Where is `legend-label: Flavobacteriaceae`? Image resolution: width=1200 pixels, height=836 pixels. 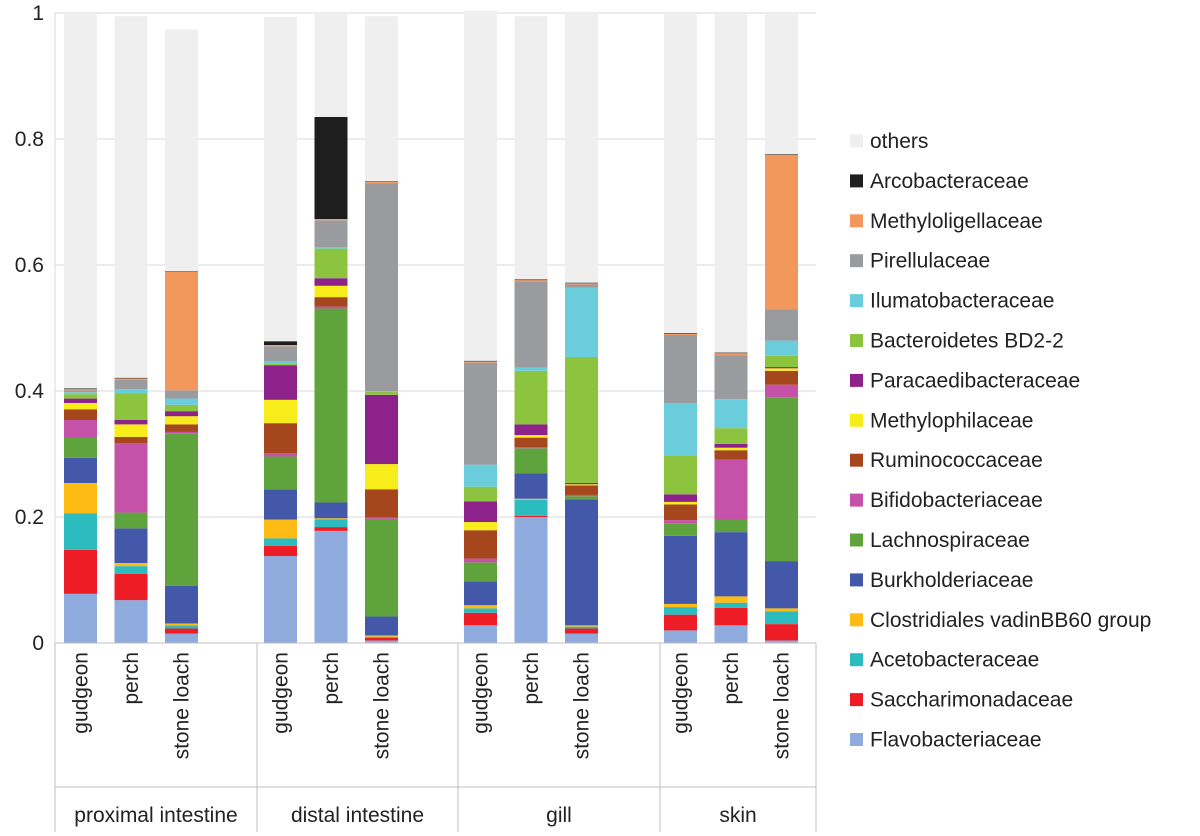
legend-label: Flavobacteriaceae is located at coordinates (956, 740).